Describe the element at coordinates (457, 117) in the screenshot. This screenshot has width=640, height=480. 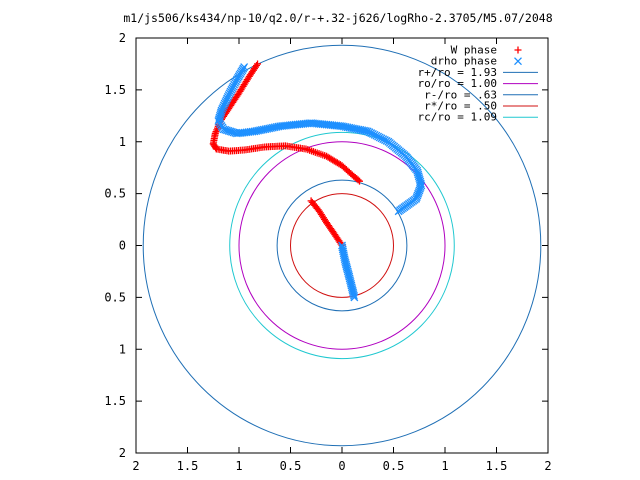
I see `legend-label: rc/ro = 1.09` at that location.